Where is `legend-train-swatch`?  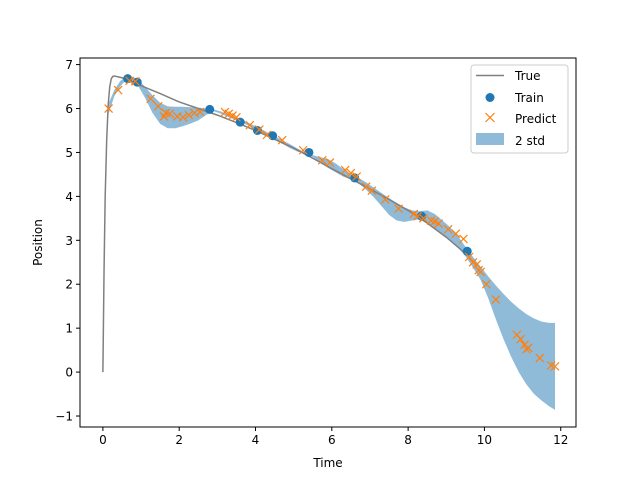
legend-train-swatch is located at coordinates (490, 97).